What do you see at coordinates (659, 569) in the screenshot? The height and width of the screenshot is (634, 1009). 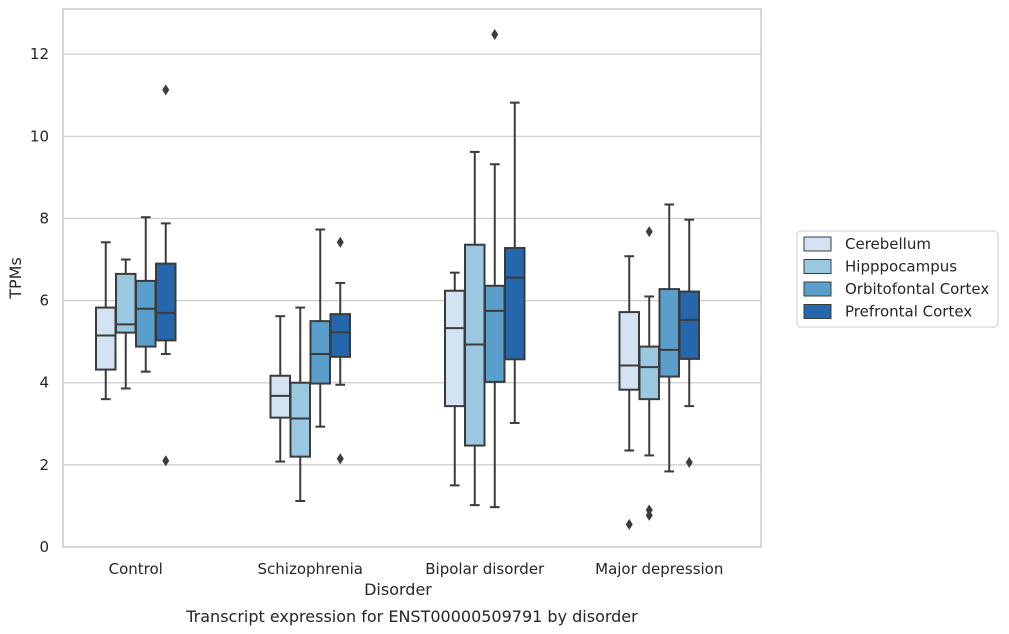 I see `x-tick-label: Major depression` at bounding box center [659, 569].